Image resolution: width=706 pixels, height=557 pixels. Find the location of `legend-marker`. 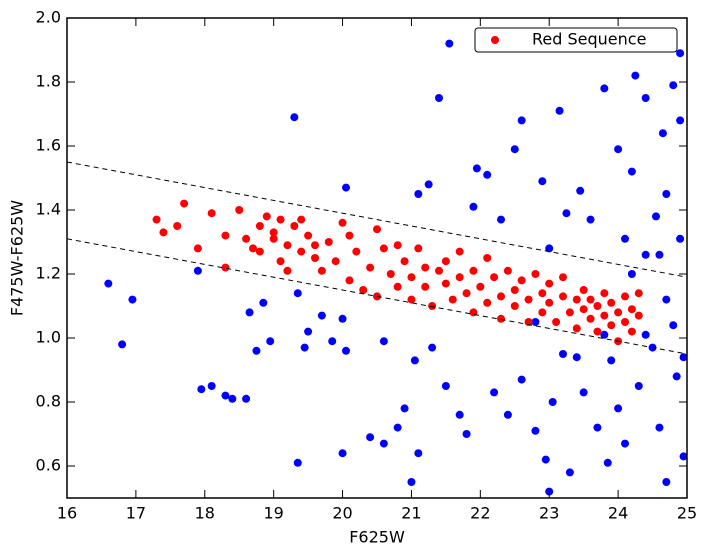

legend-marker is located at coordinates (495, 40).